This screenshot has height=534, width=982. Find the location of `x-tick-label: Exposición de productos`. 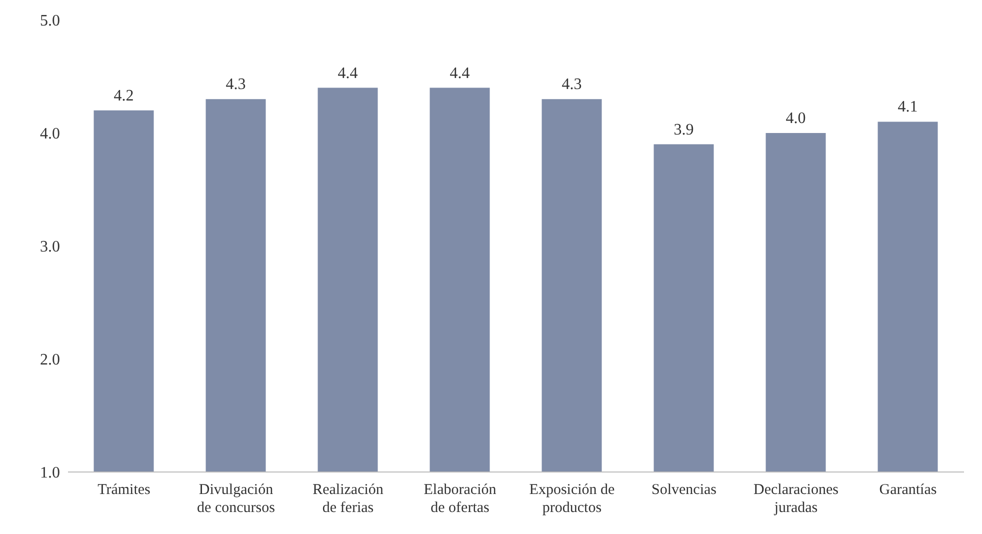

x-tick-label: Exposición de productos is located at coordinates (572, 499).